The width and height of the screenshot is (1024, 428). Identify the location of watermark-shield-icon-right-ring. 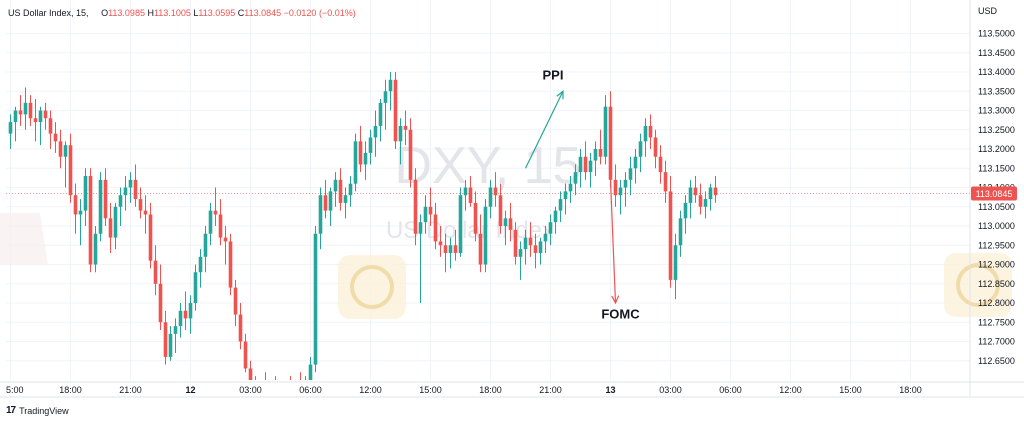
(978, 285).